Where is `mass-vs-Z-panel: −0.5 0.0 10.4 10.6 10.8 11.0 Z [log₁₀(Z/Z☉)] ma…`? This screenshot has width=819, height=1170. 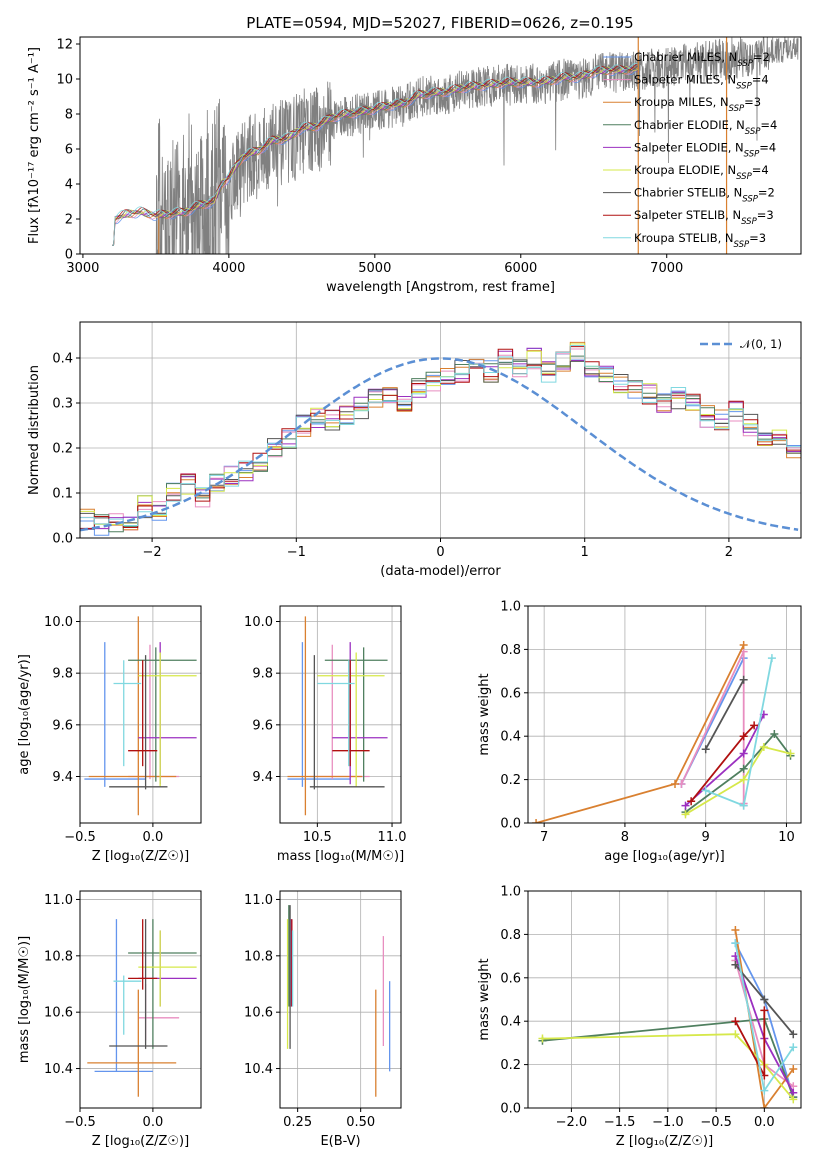
mass-vs-Z-panel: −0.5 0.0 10.4 10.6 10.8 11.0 Z [log₁₀(Z/Z☉)] ma… is located at coordinates (109, 1019).